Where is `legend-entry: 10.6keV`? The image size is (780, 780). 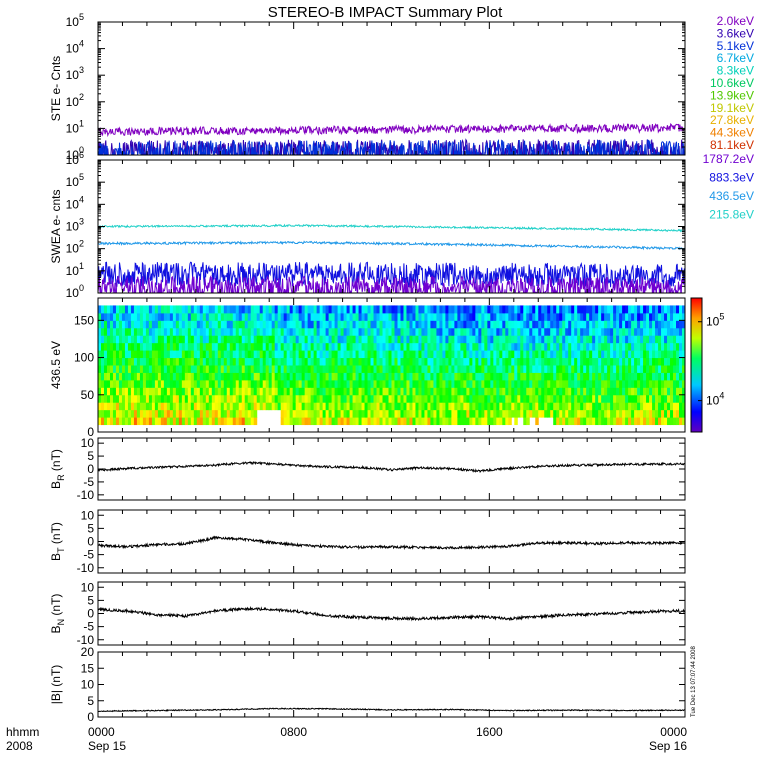
legend-entry: 10.6keV is located at coordinates (732, 83).